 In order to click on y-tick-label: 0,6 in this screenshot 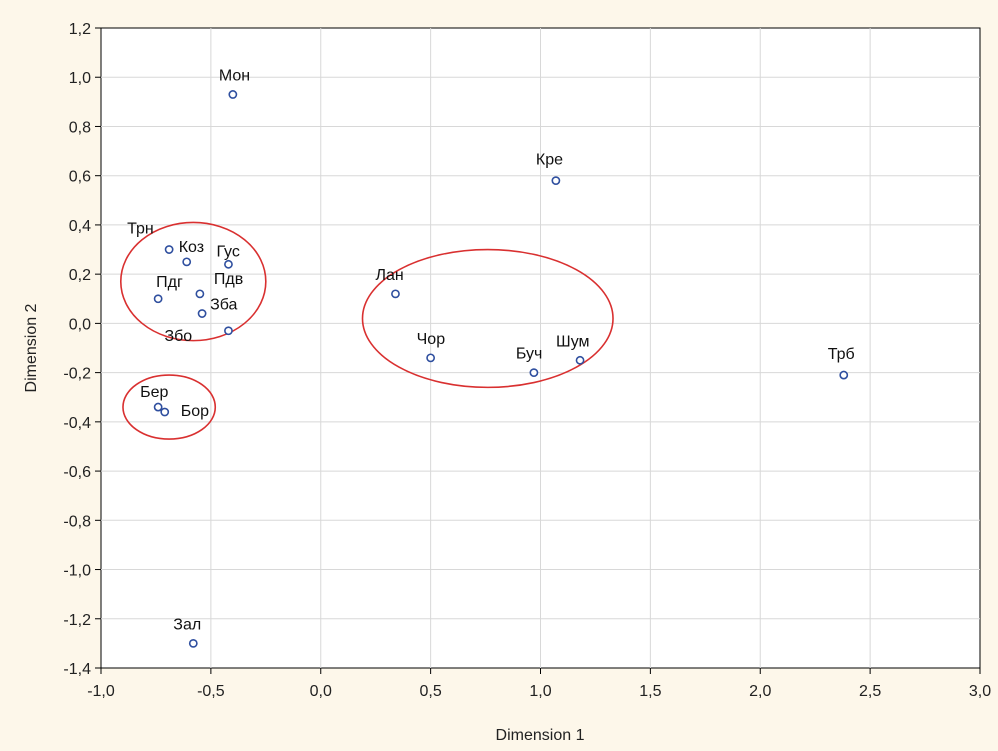, I will do `click(80, 177)`.